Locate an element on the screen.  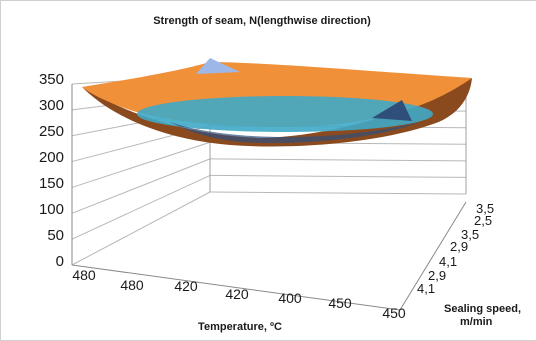
x-tick-label: 400 is located at coordinates (290, 298).